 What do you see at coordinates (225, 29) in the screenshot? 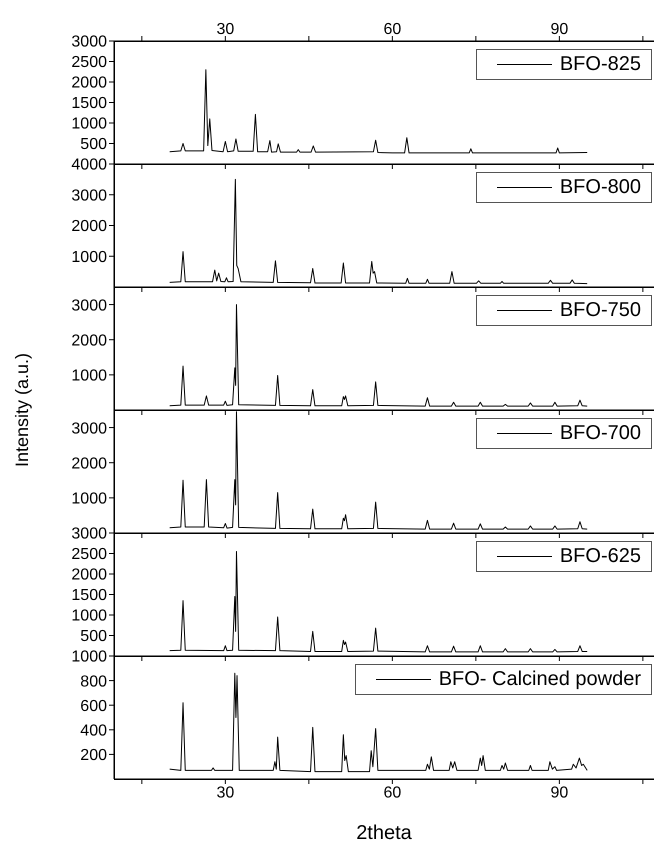
I see `x2-tick-label: 30` at bounding box center [225, 29].